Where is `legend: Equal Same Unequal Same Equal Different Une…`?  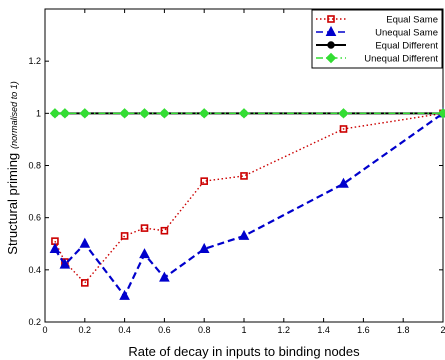
legend: Equal Same Unequal Same Equal Different Une… is located at coordinates (377, 39).